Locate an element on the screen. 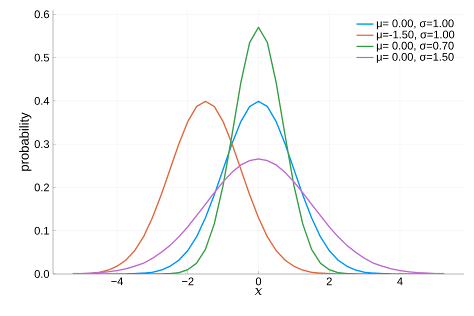 The image size is (474, 316). legend-label: μ= 0.00, σ=1.00 is located at coordinates (415, 24).